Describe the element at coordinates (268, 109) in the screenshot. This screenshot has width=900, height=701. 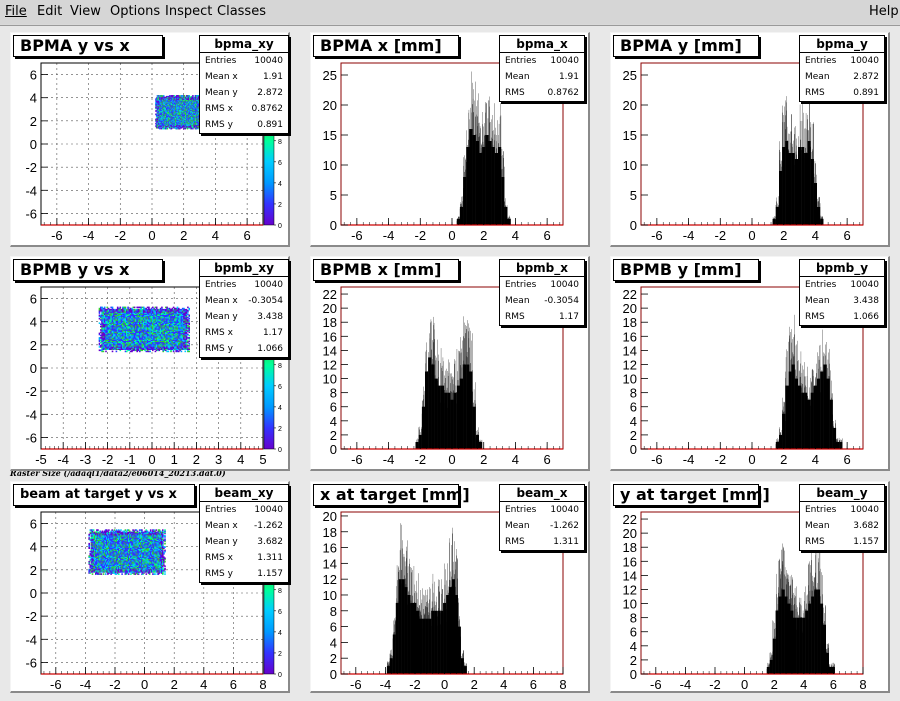
I see `stats-value: 0.8762` at that location.